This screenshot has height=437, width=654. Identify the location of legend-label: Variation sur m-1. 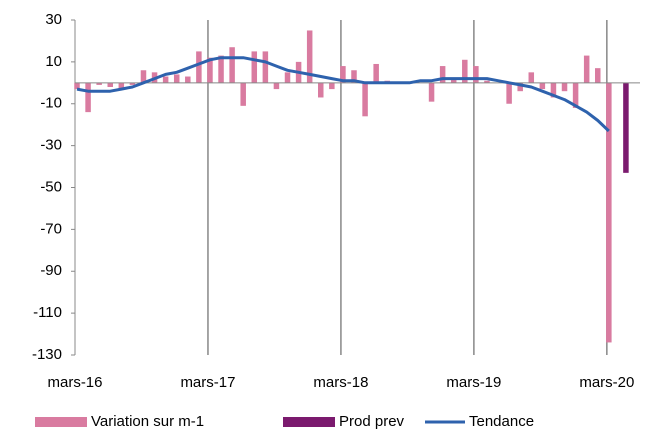
(147, 421).